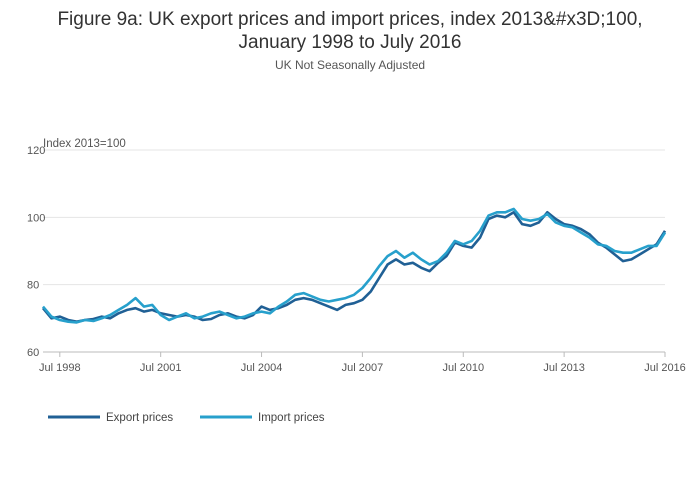 Image resolution: width=700 pixels, height=502 pixels. What do you see at coordinates (36, 151) in the screenshot?
I see `y-tick-label: 120` at bounding box center [36, 151].